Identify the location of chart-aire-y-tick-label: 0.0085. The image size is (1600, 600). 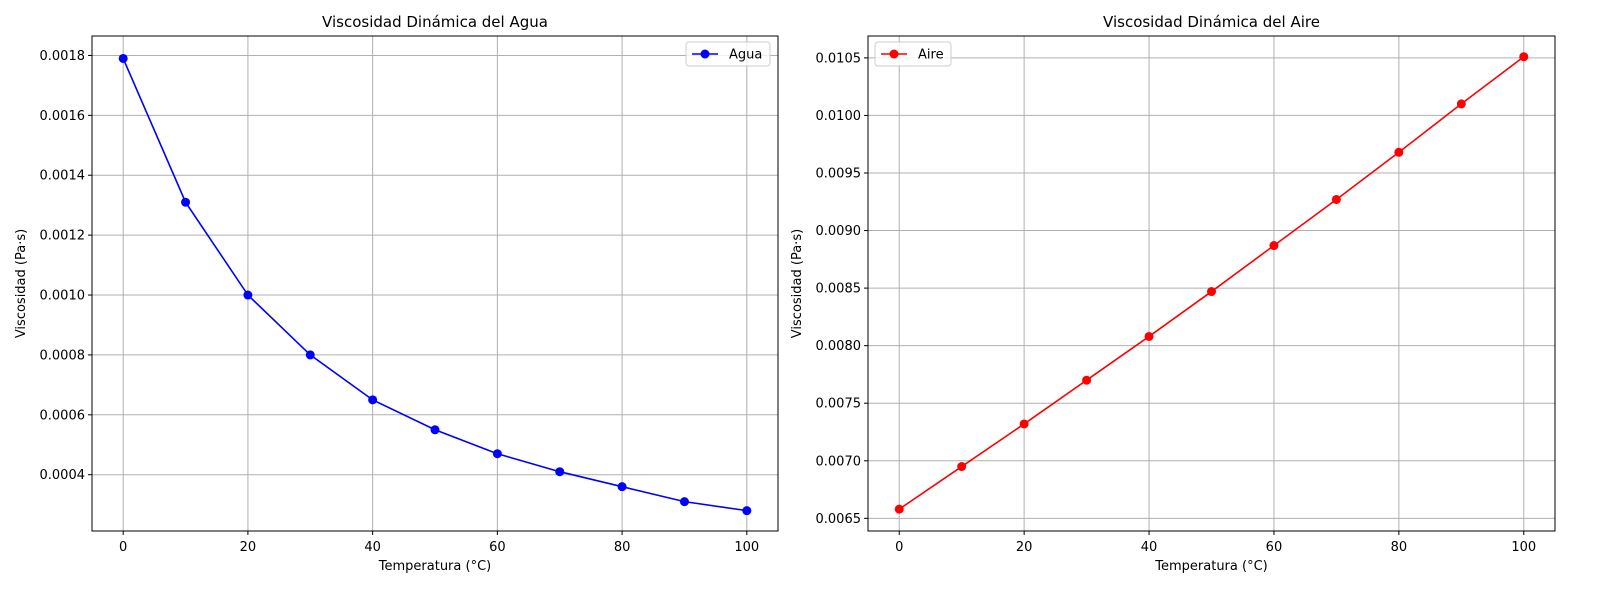
(839, 289).